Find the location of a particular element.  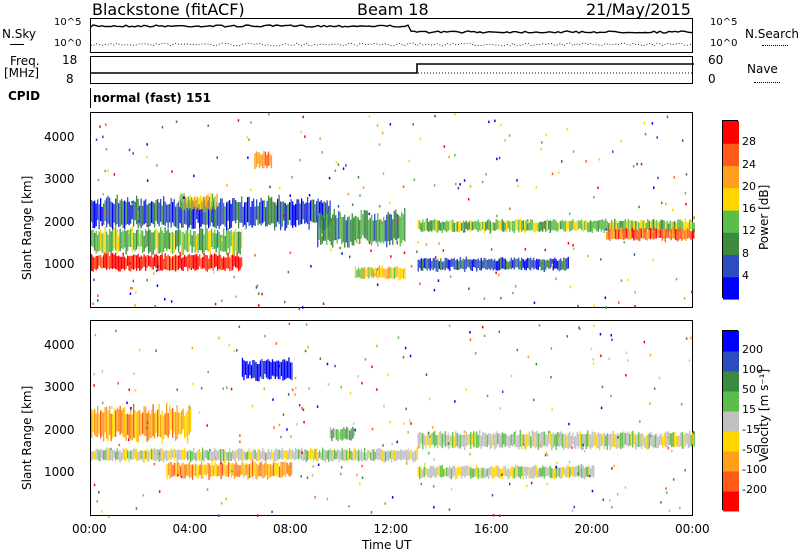

velocity-colorbar-tick-4: 15 is located at coordinates (749, 409).